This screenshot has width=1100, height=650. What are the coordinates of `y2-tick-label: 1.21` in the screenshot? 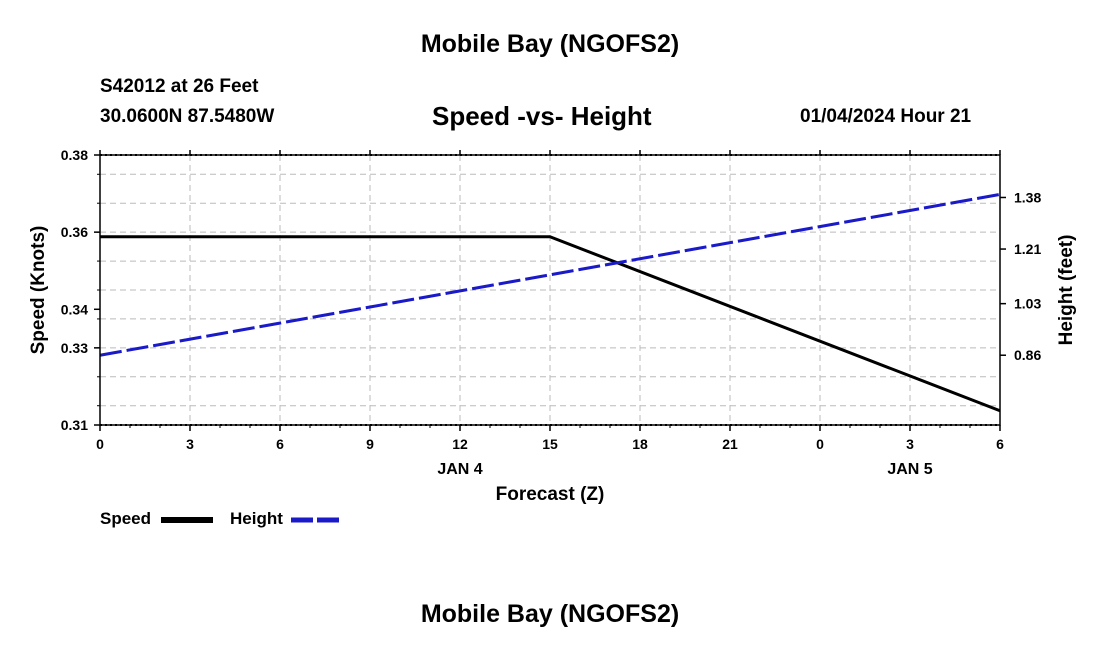 It's located at (1027, 249).